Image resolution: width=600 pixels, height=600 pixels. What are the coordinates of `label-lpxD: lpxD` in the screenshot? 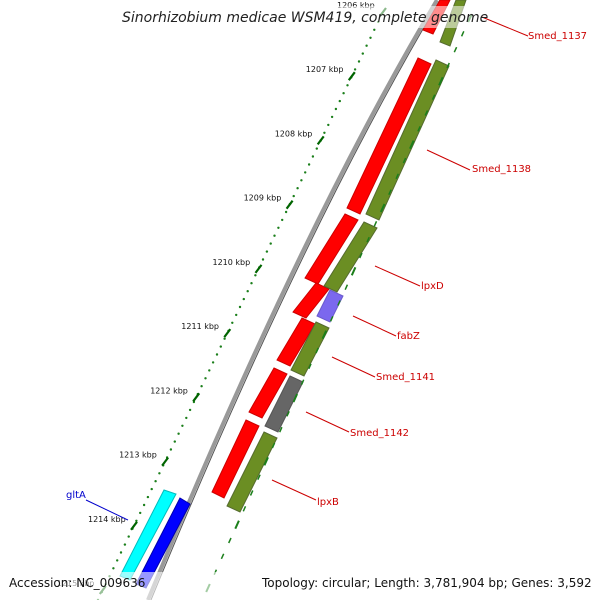 It's located at (432, 286).